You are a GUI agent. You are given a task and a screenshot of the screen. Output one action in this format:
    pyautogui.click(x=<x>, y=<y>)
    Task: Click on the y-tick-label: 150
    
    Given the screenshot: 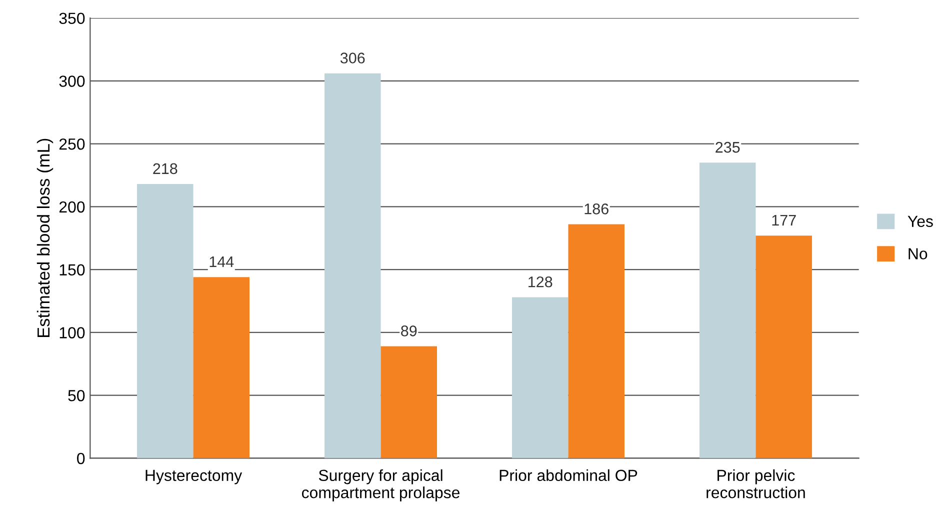 What is the action you would take?
    pyautogui.click(x=72, y=270)
    